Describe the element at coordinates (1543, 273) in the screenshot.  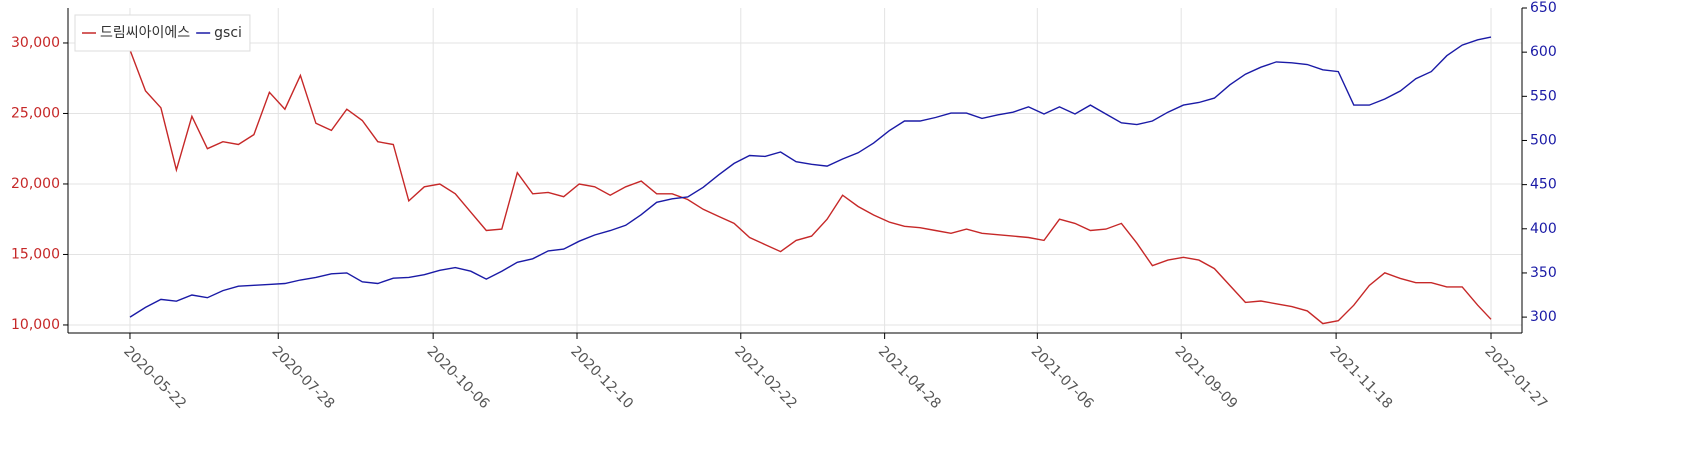
I see `y2-tick-label: 350` at that location.